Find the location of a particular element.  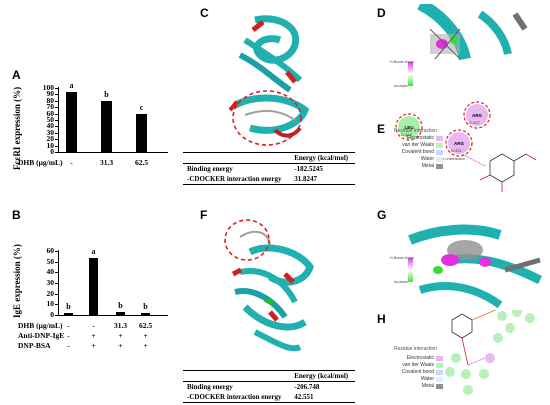

colorbar-g-top: H-Bonds Donor is located at coordinates (402, 258).